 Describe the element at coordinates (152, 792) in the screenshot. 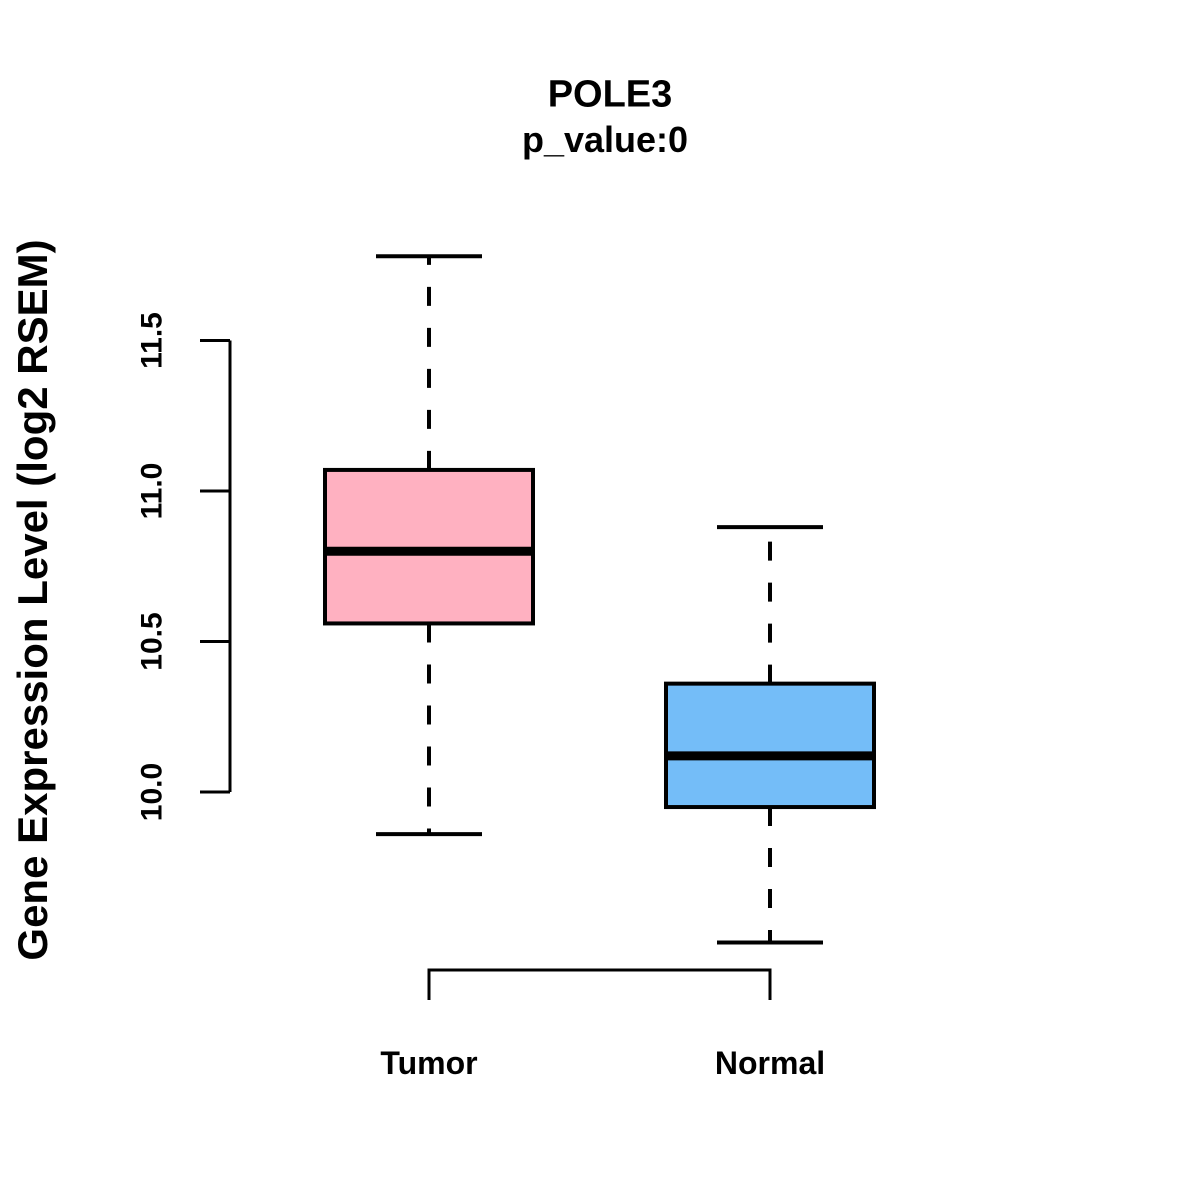

I see `y-tick-label-10.0: 10.0` at that location.